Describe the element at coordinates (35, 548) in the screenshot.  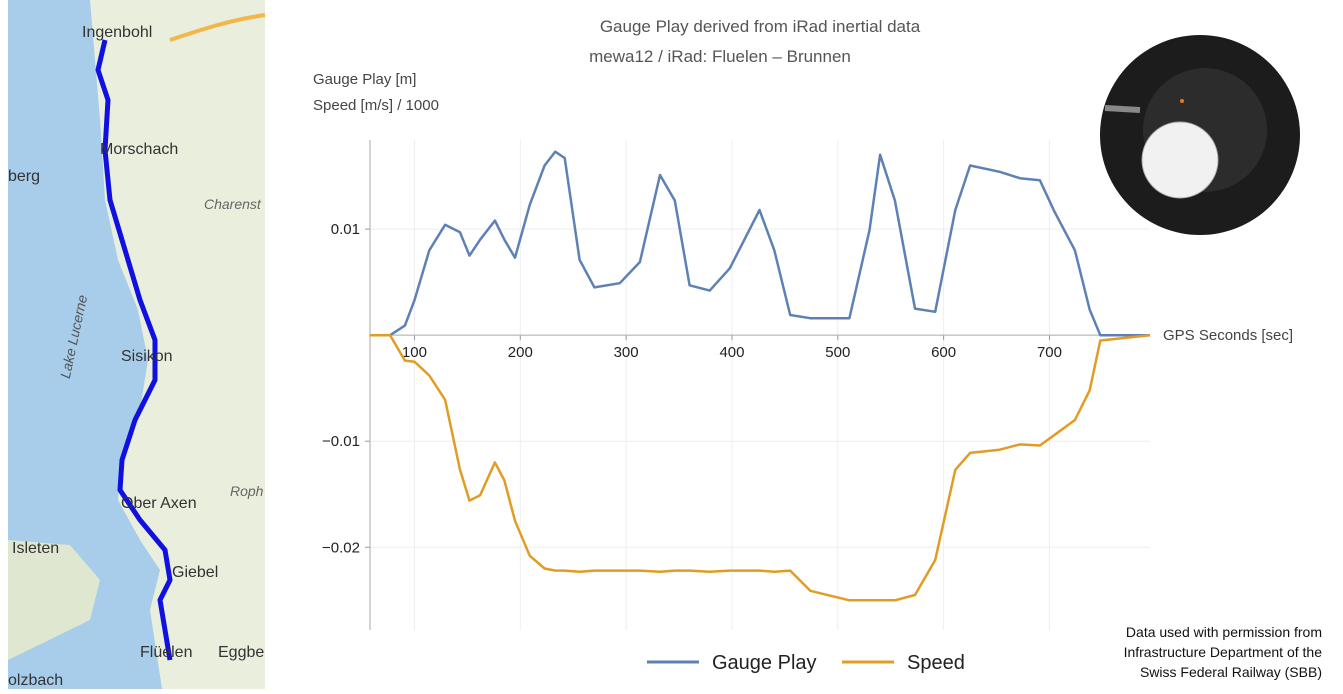
I see `map-label: Isleten` at that location.